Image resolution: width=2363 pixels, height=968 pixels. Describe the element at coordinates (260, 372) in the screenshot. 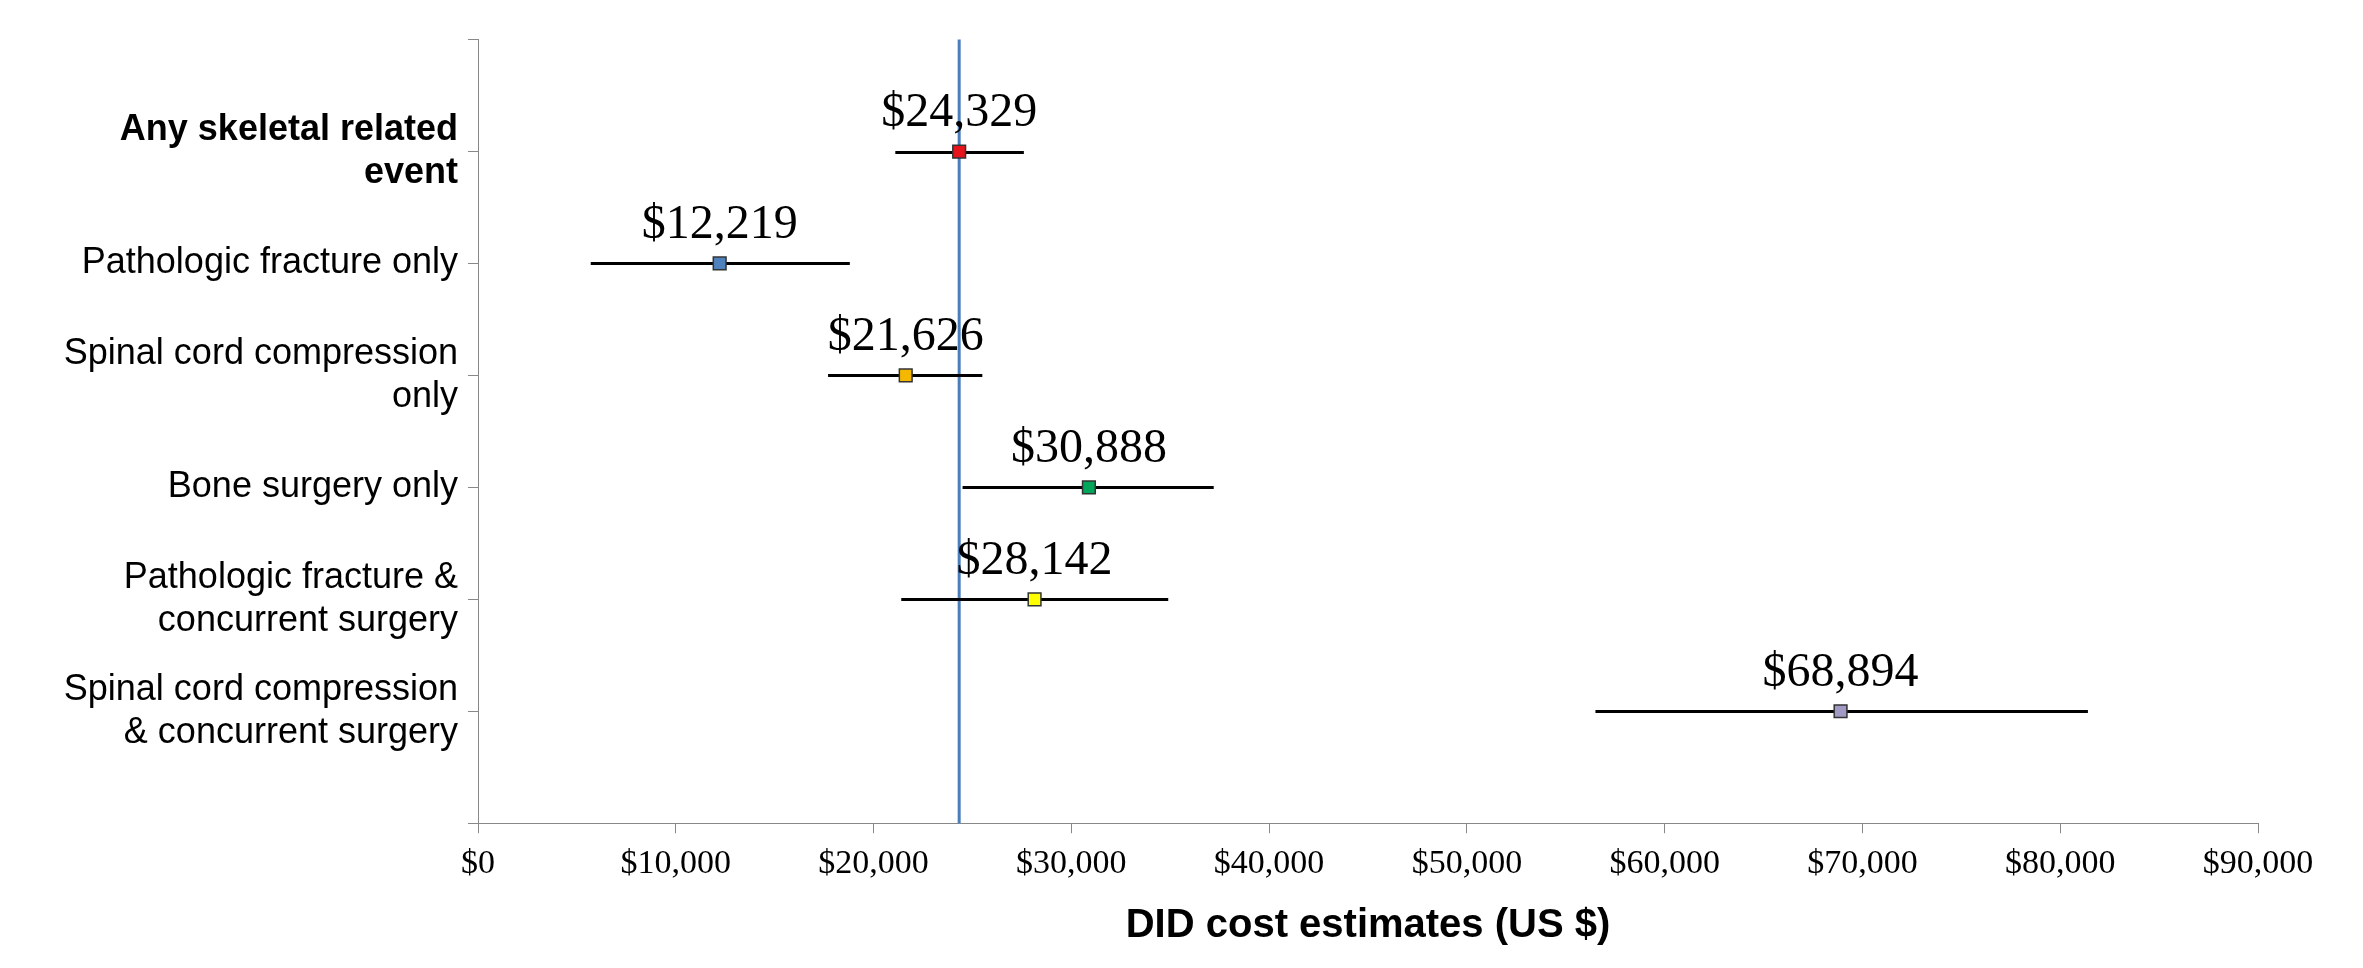

I see `y-tick-label: Spinal cord compression only` at that location.